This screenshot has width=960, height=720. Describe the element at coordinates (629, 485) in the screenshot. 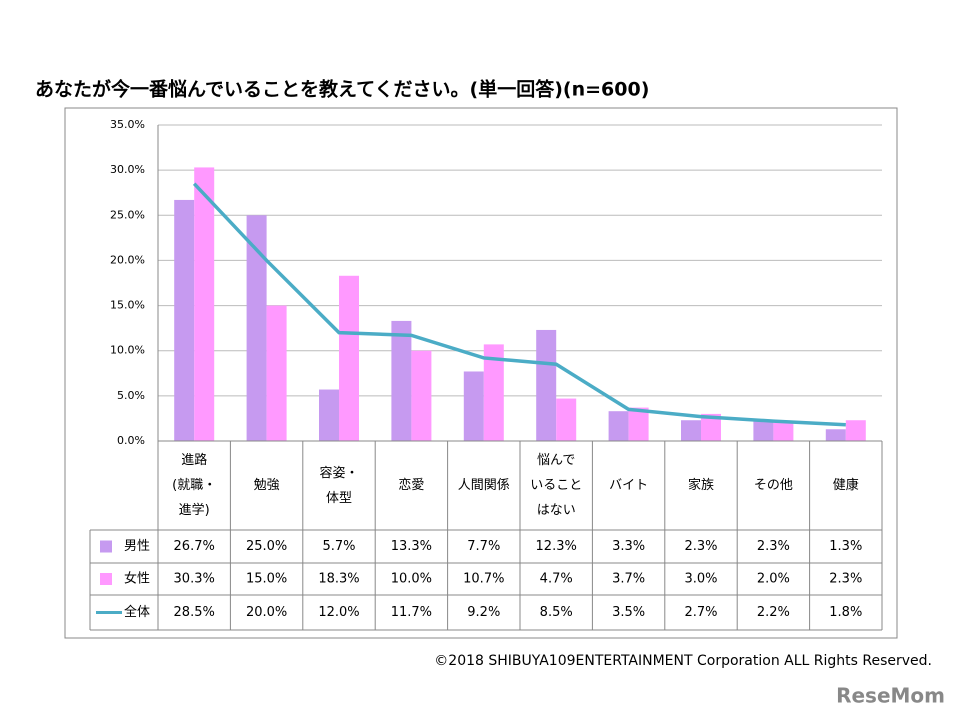

I see `category-label: バイト` at that location.